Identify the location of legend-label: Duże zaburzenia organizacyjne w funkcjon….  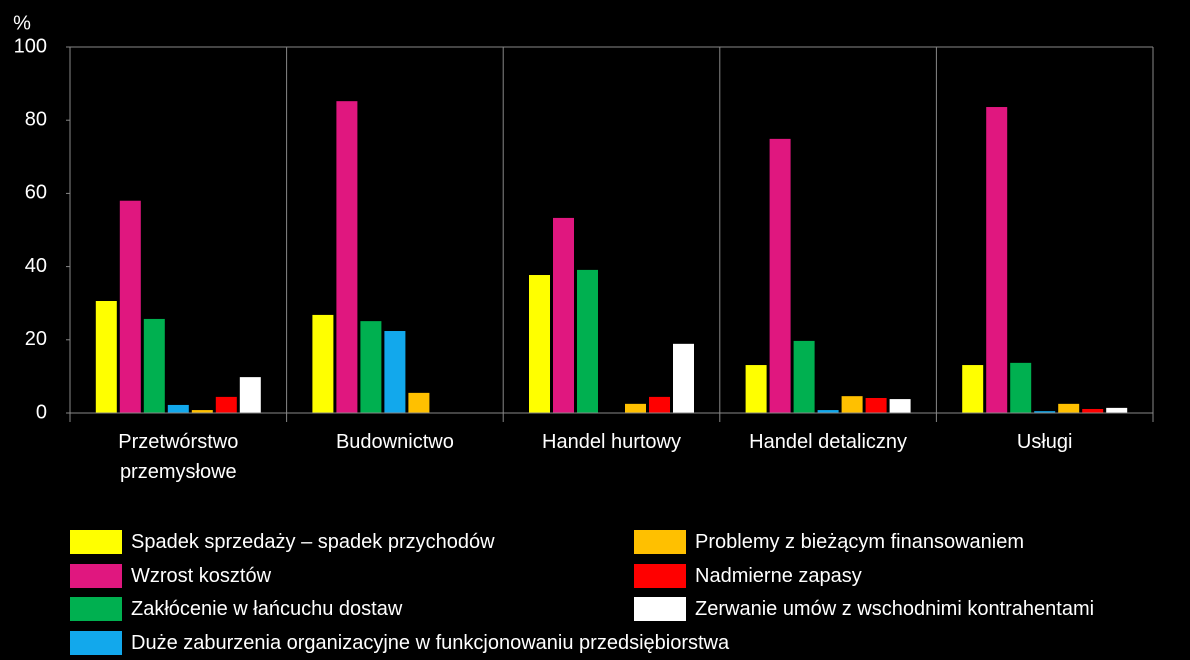
(430, 643).